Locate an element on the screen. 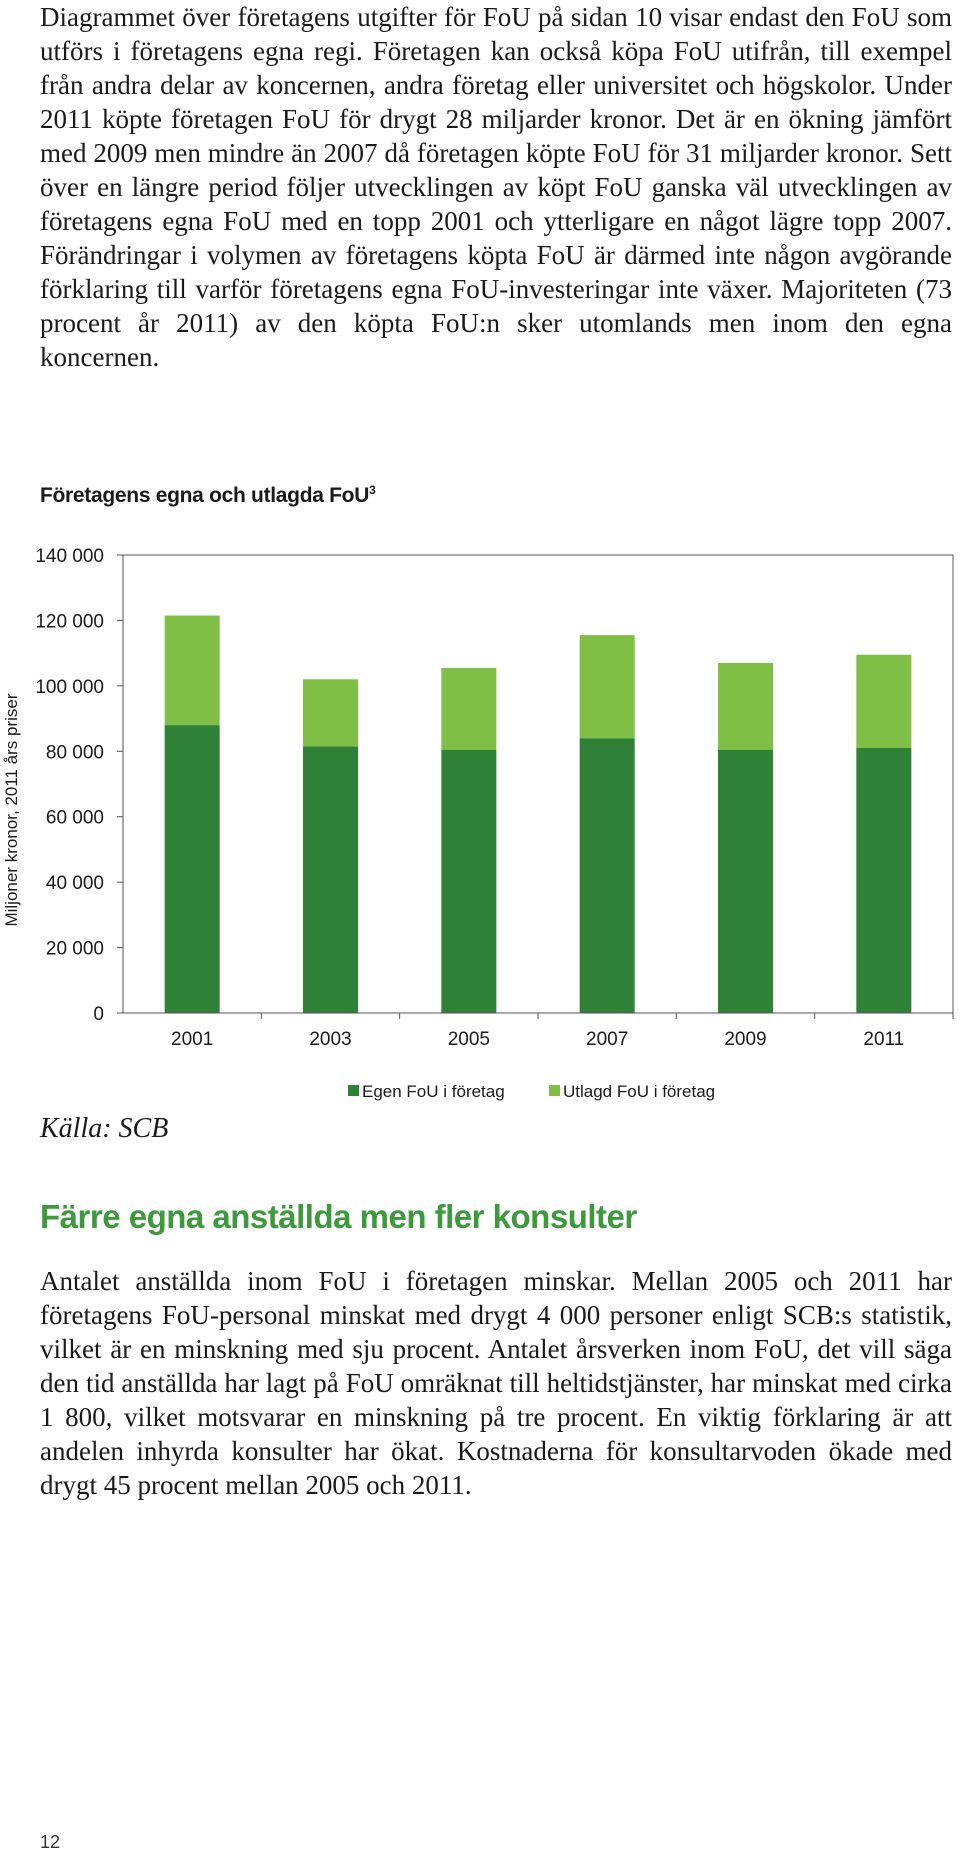 The height and width of the screenshot is (1858, 960). y-tick-label: 60 000 is located at coordinates (75, 818).